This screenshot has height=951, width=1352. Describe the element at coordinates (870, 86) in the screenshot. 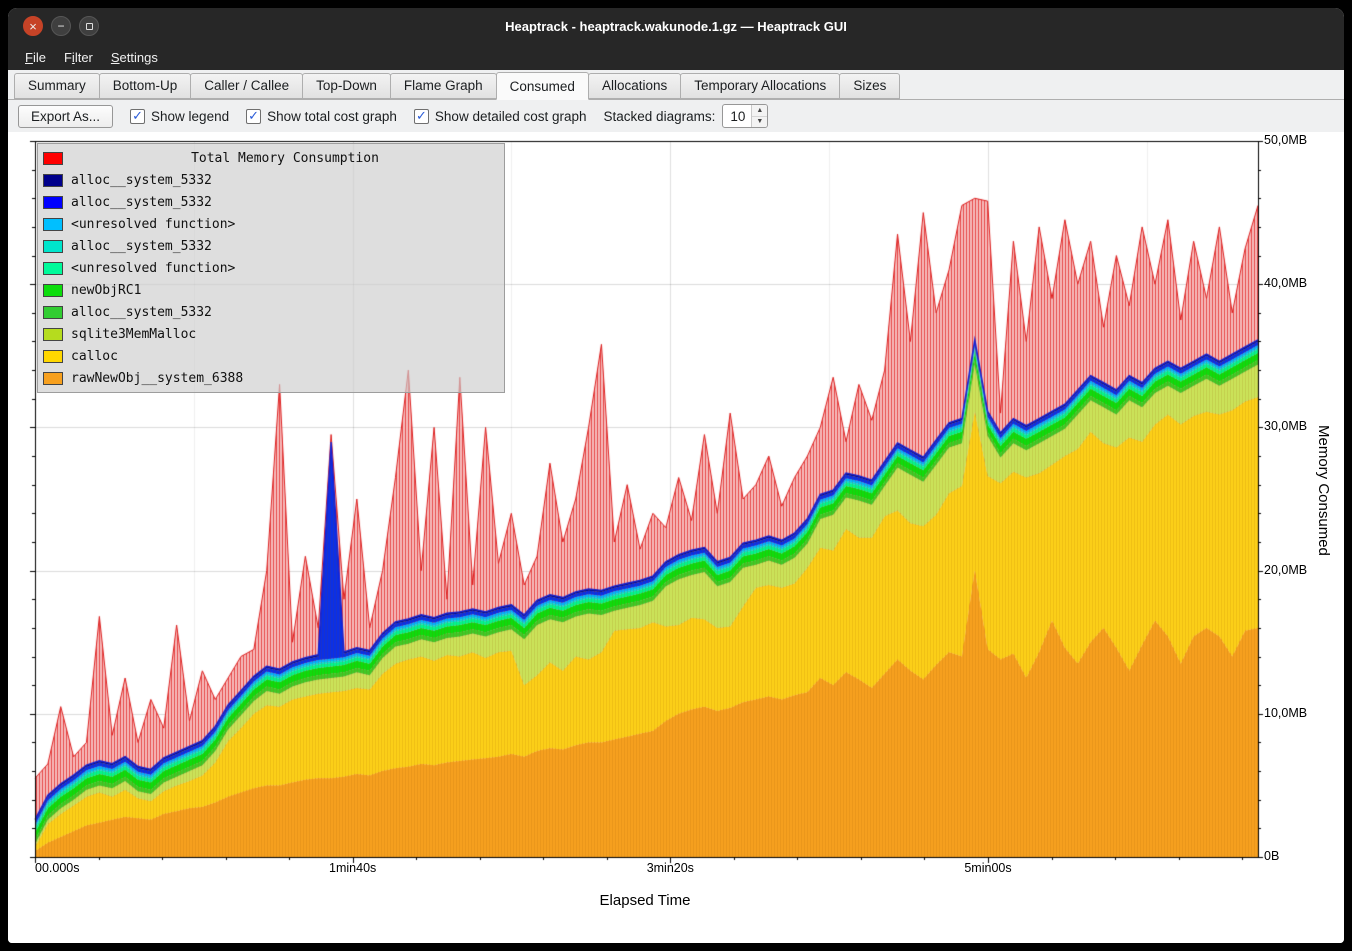

I see `tab-sizes: Sizes` at that location.